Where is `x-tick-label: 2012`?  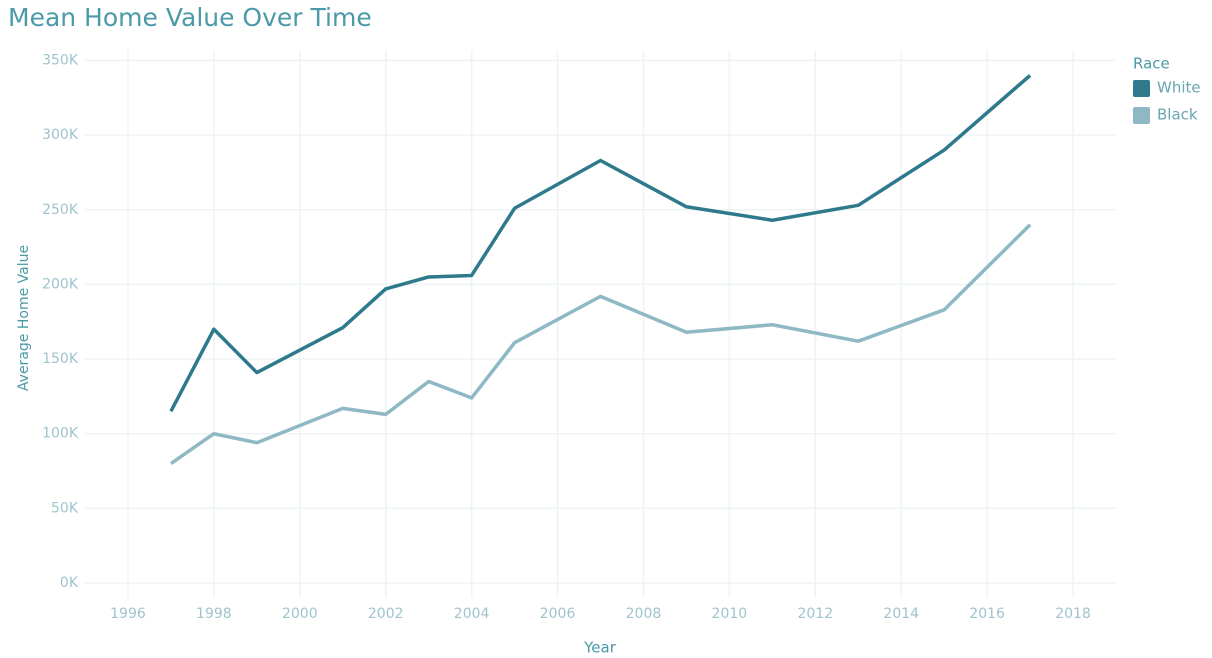
x-tick-label: 2012 is located at coordinates (815, 614).